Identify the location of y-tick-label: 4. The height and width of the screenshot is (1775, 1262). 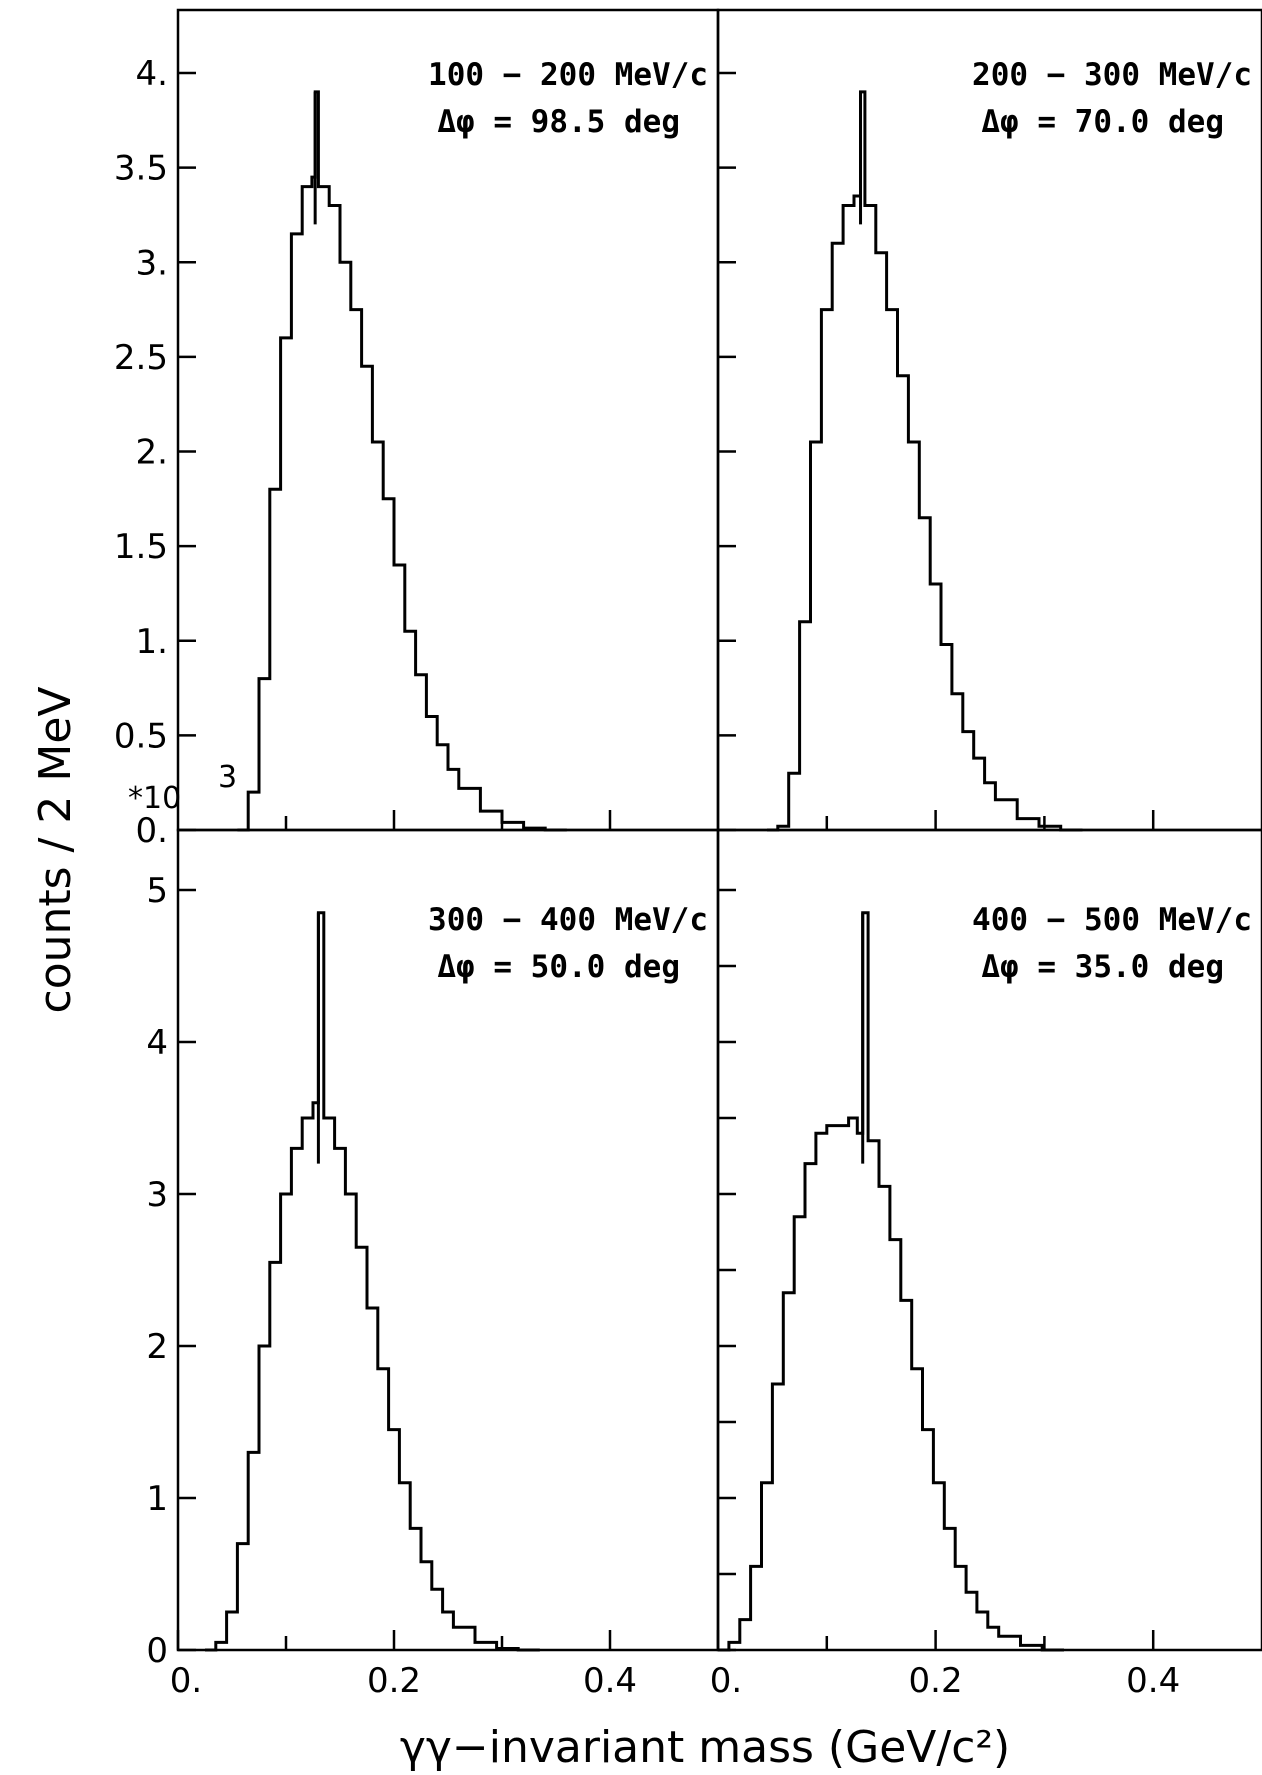
(157, 1043).